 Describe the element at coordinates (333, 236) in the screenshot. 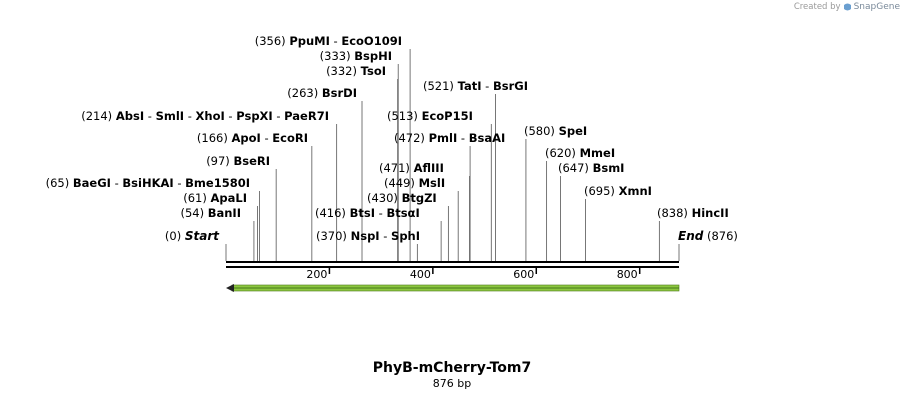

I see `site-position: (370)` at that location.